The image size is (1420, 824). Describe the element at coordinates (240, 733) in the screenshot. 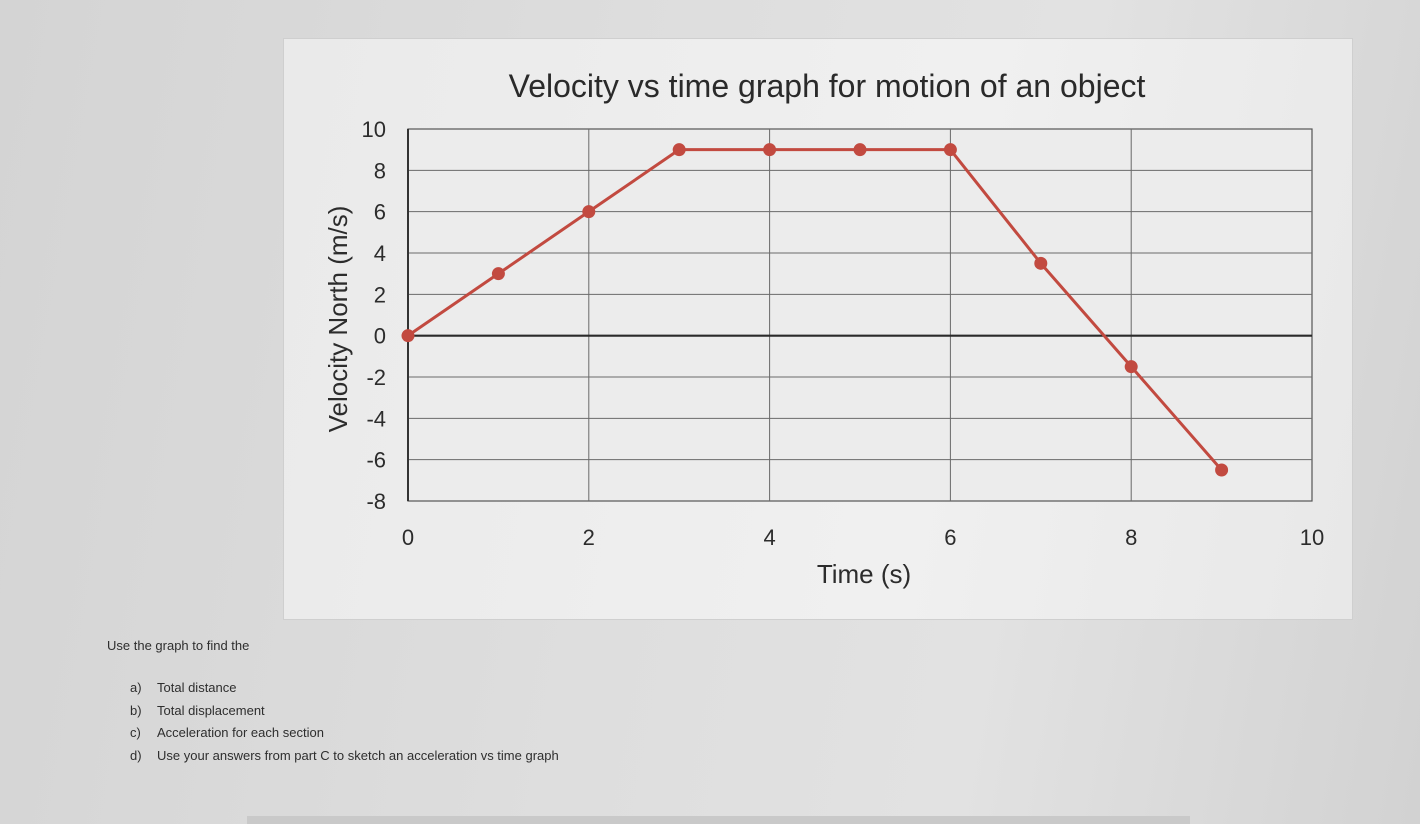

I see `question-text: Acceleration for each section` at that location.